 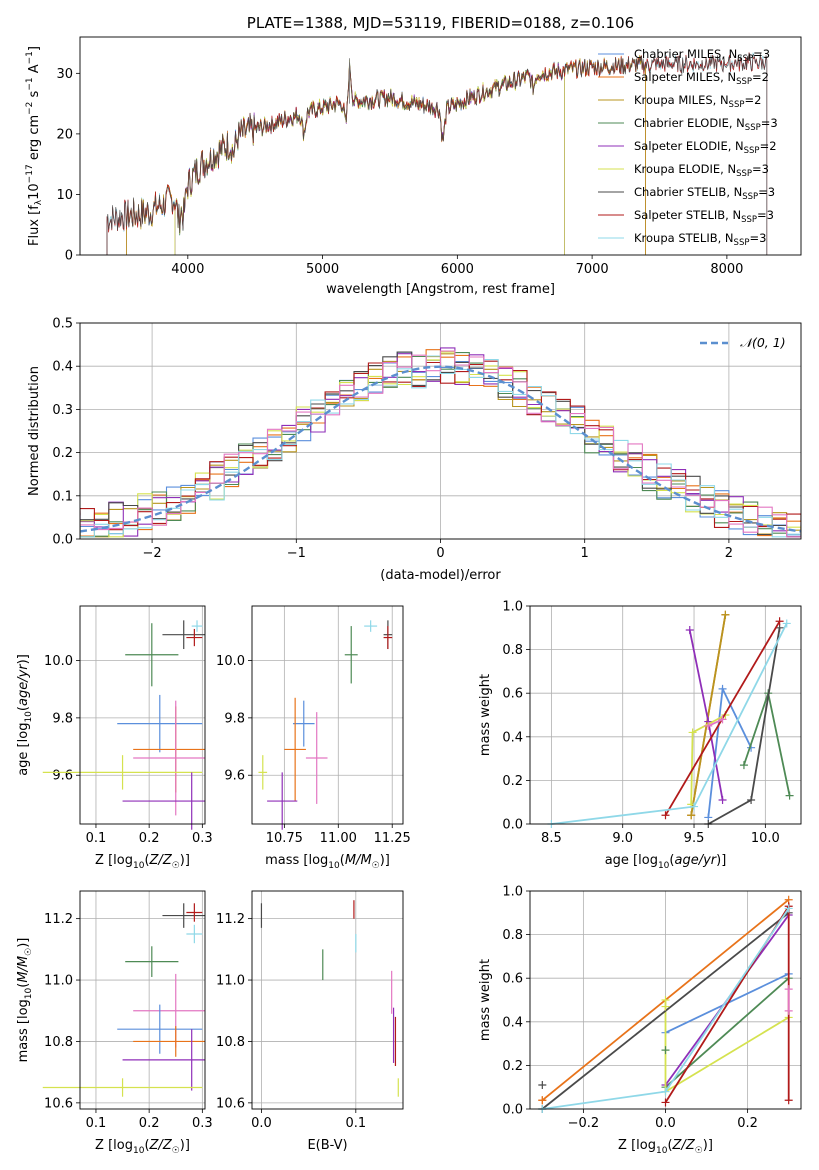 I want to click on y-tick-label: 9.6, so click(x=234, y=776).